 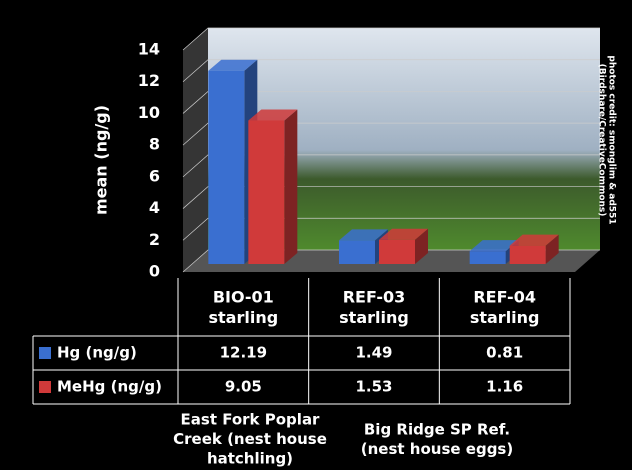 What do you see at coordinates (504, 353) in the screenshot?
I see `table-value: 0.81` at bounding box center [504, 353].